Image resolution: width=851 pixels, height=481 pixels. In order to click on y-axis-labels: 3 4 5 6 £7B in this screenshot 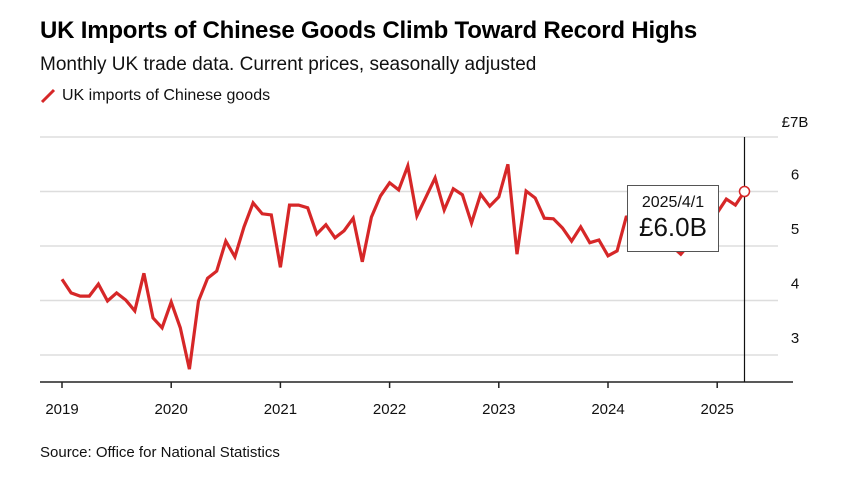, I will do `click(795, 230)`.